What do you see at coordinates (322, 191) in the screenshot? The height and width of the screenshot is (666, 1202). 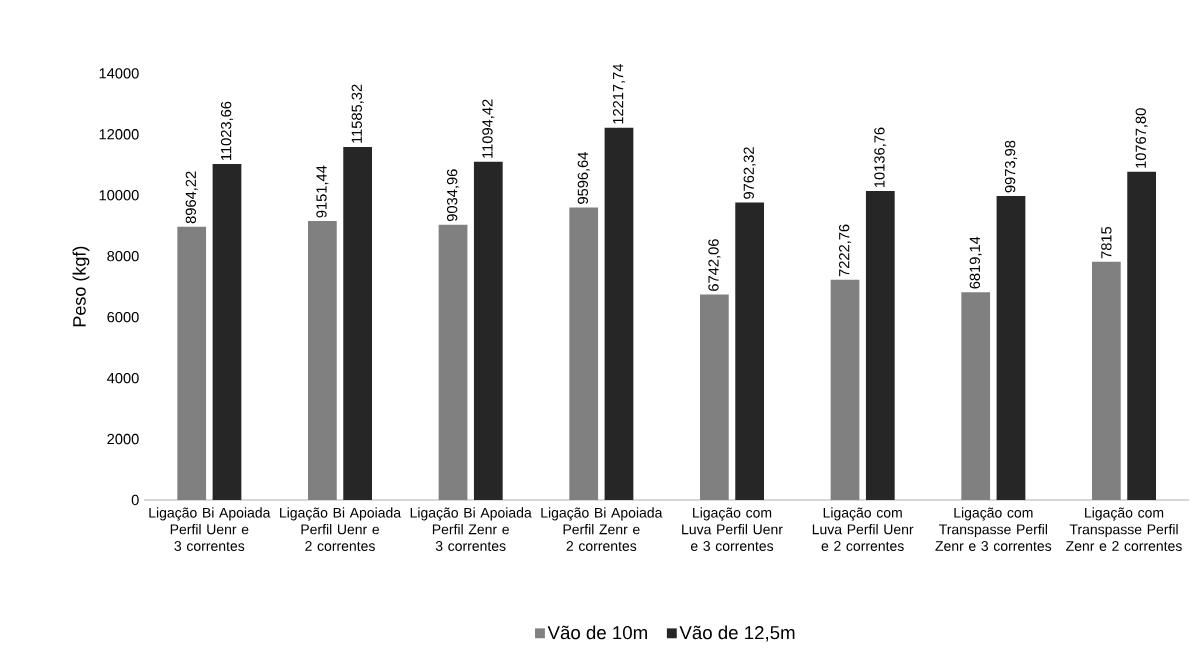 I see `data-label: 9151,44` at bounding box center [322, 191].